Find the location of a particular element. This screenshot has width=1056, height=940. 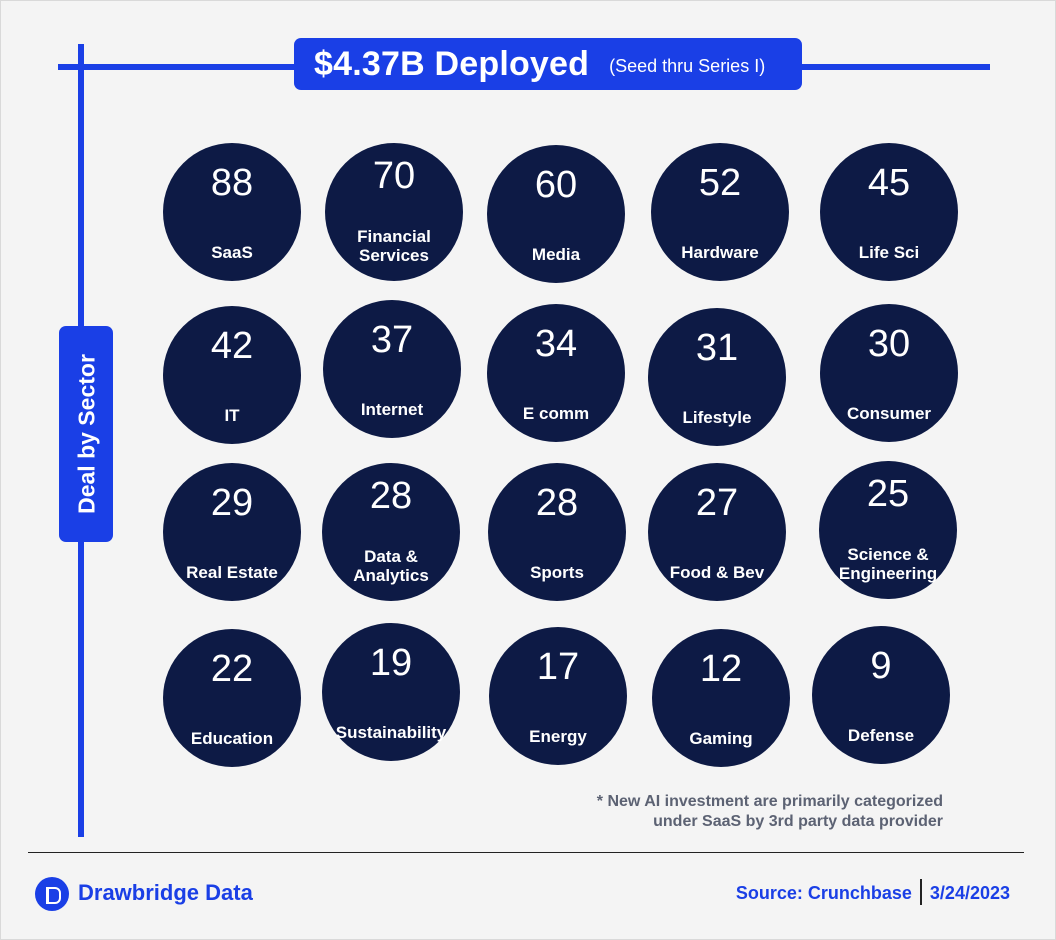

chart-title-banner: $4.37B Deployed (Seed thru Series I) is located at coordinates (548, 64).